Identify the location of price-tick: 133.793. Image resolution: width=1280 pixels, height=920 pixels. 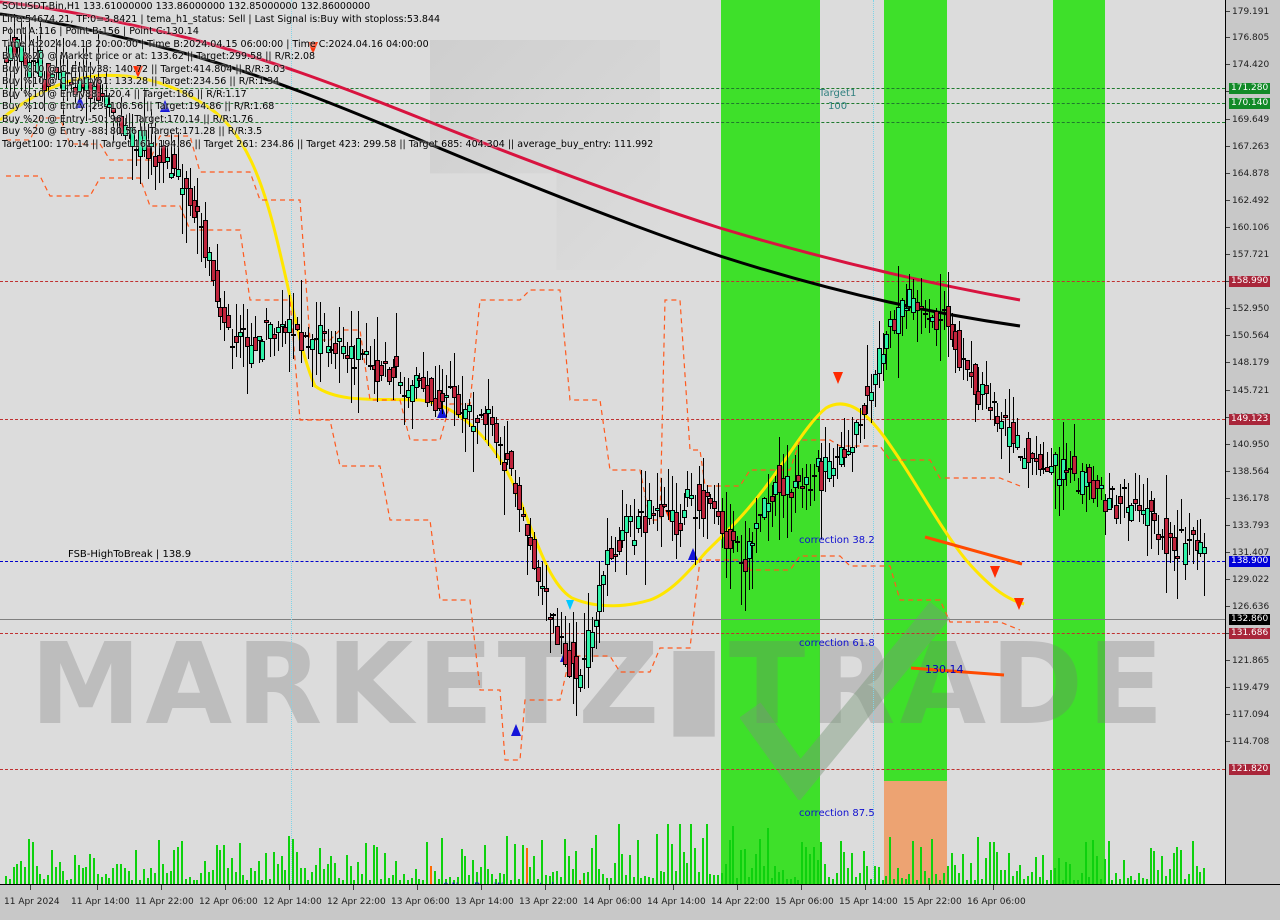
(1253, 526).